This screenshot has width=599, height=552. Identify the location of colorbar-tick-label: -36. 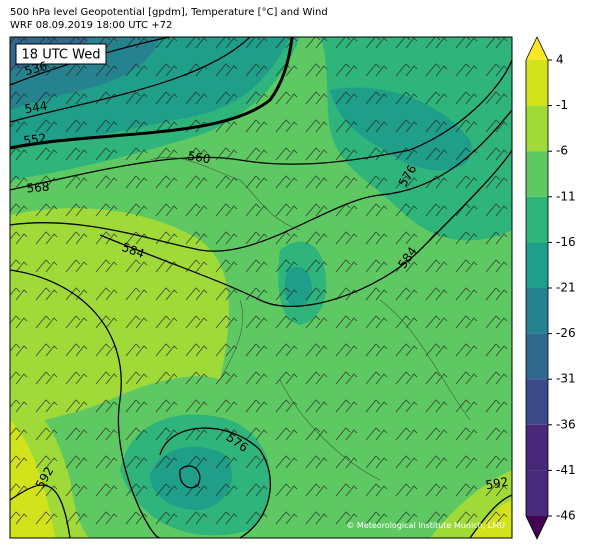
(566, 424).